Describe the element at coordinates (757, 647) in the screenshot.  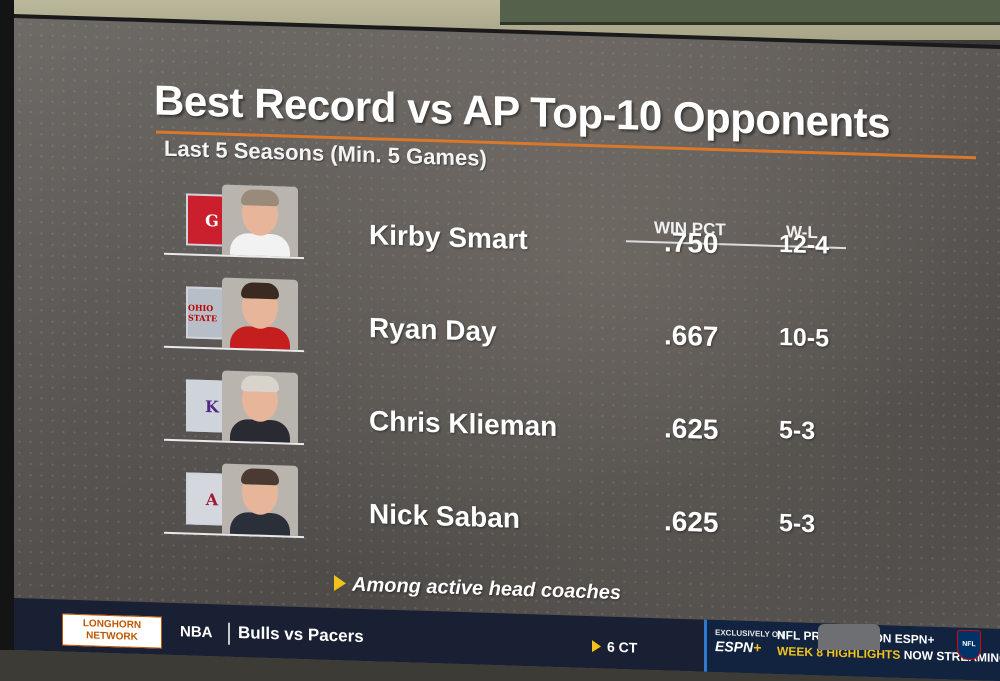
I see `espn-plus-sign: +` at that location.